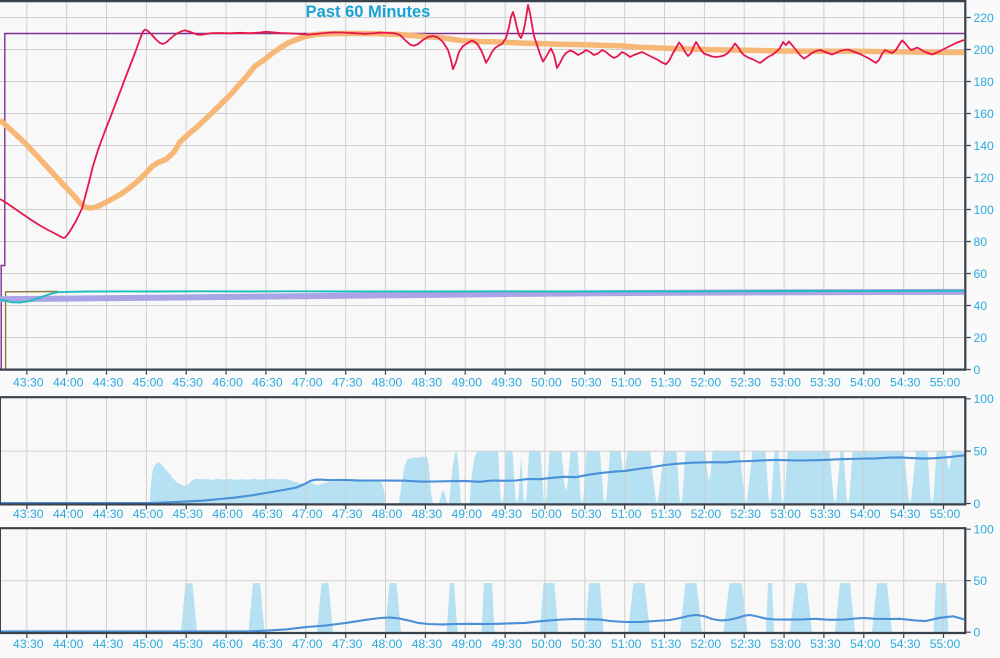  What do you see at coordinates (368, 12) in the screenshot?
I see `svg-text: Past 60 Minutes` at bounding box center [368, 12].